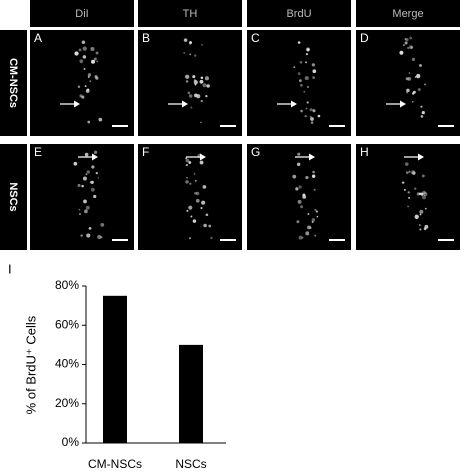 Image resolution: width=474 pixels, height=474 pixels. Describe the element at coordinates (30, 364) in the screenshot. I see `y-axis-label: % of BrdU⁺ Cells` at that location.